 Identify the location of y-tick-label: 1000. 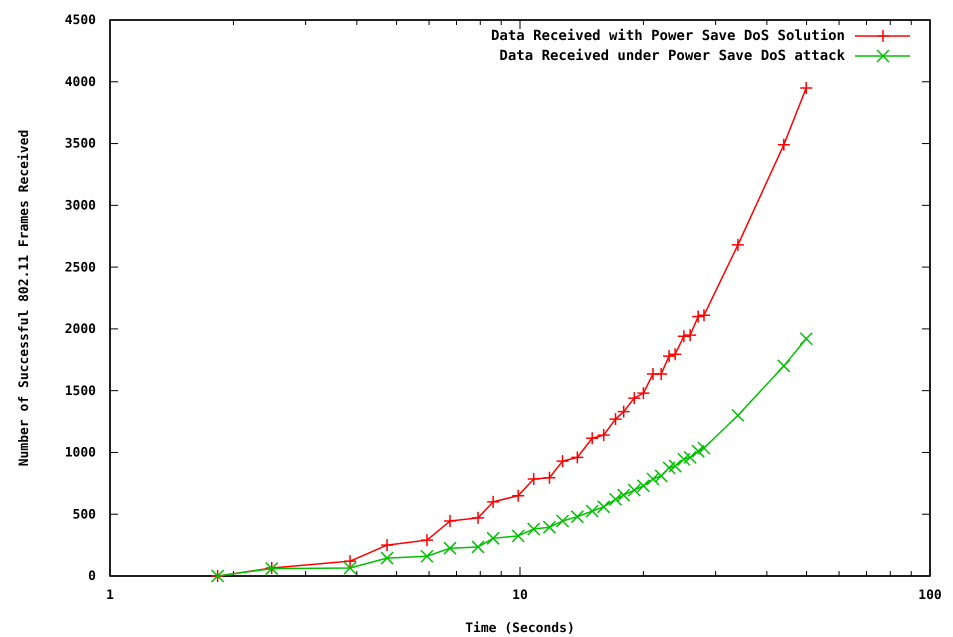
(80, 453).